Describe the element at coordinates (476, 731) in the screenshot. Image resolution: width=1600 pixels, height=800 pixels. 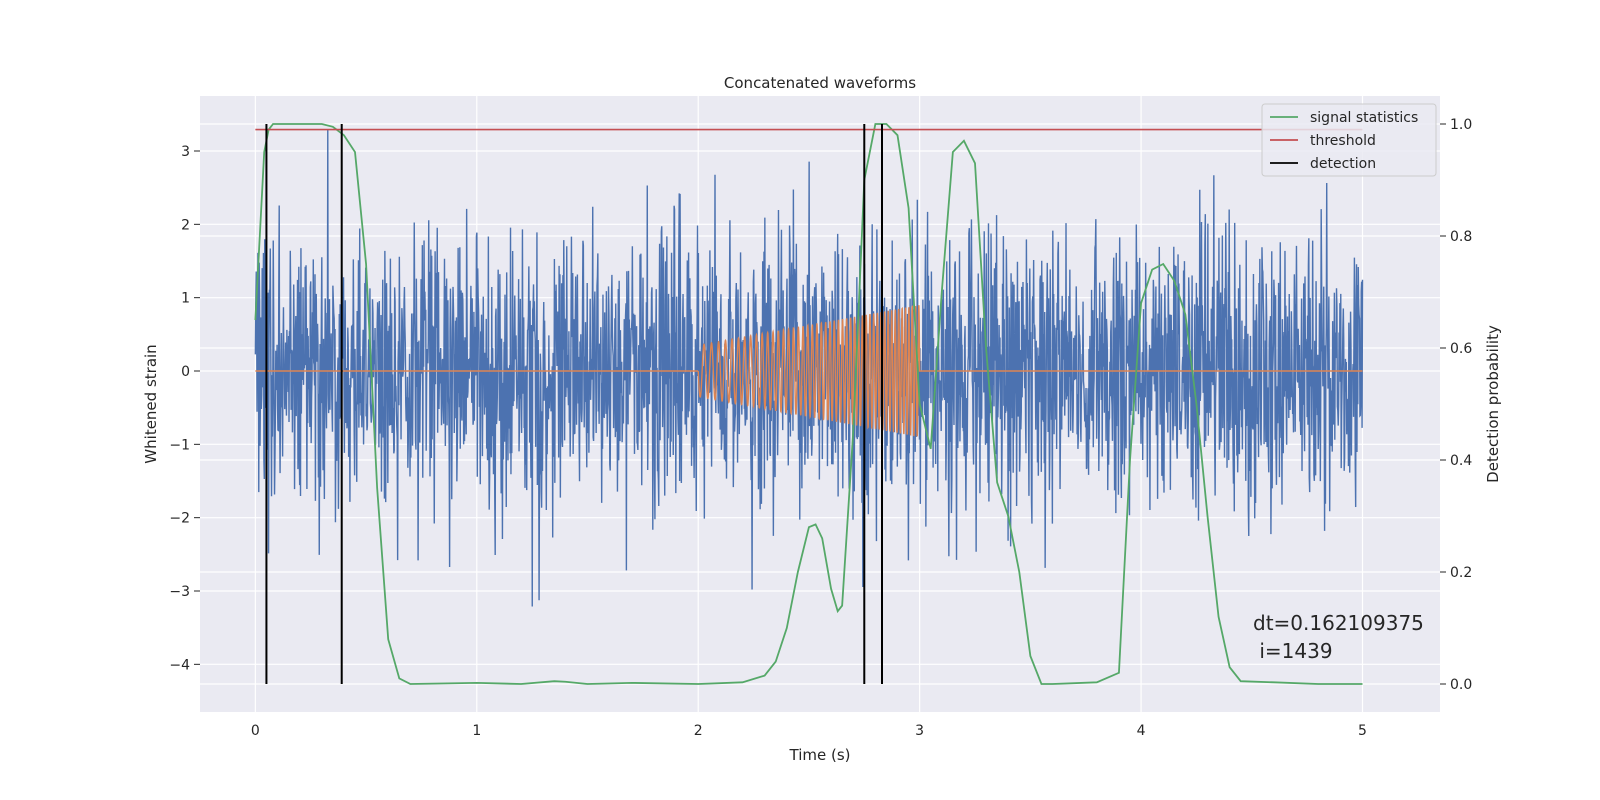
I see `x-tick-label: 1` at that location.